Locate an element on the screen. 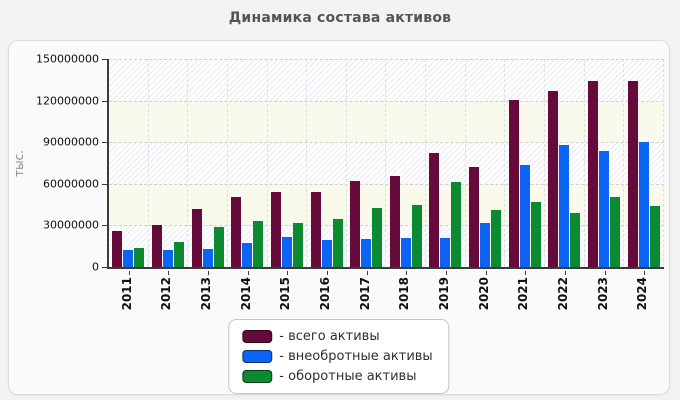  bar-group-2023 is located at coordinates (605, 163).